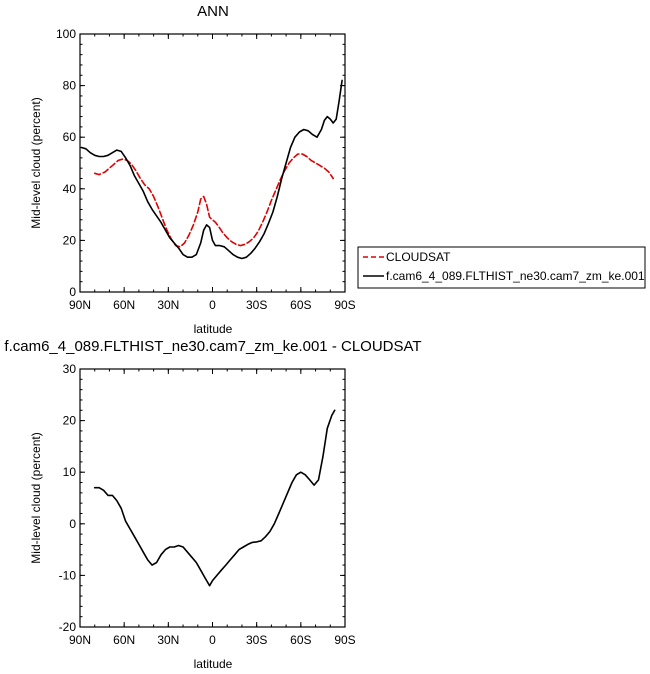  I want to click on y-tick-label: 60, so click(70, 137).